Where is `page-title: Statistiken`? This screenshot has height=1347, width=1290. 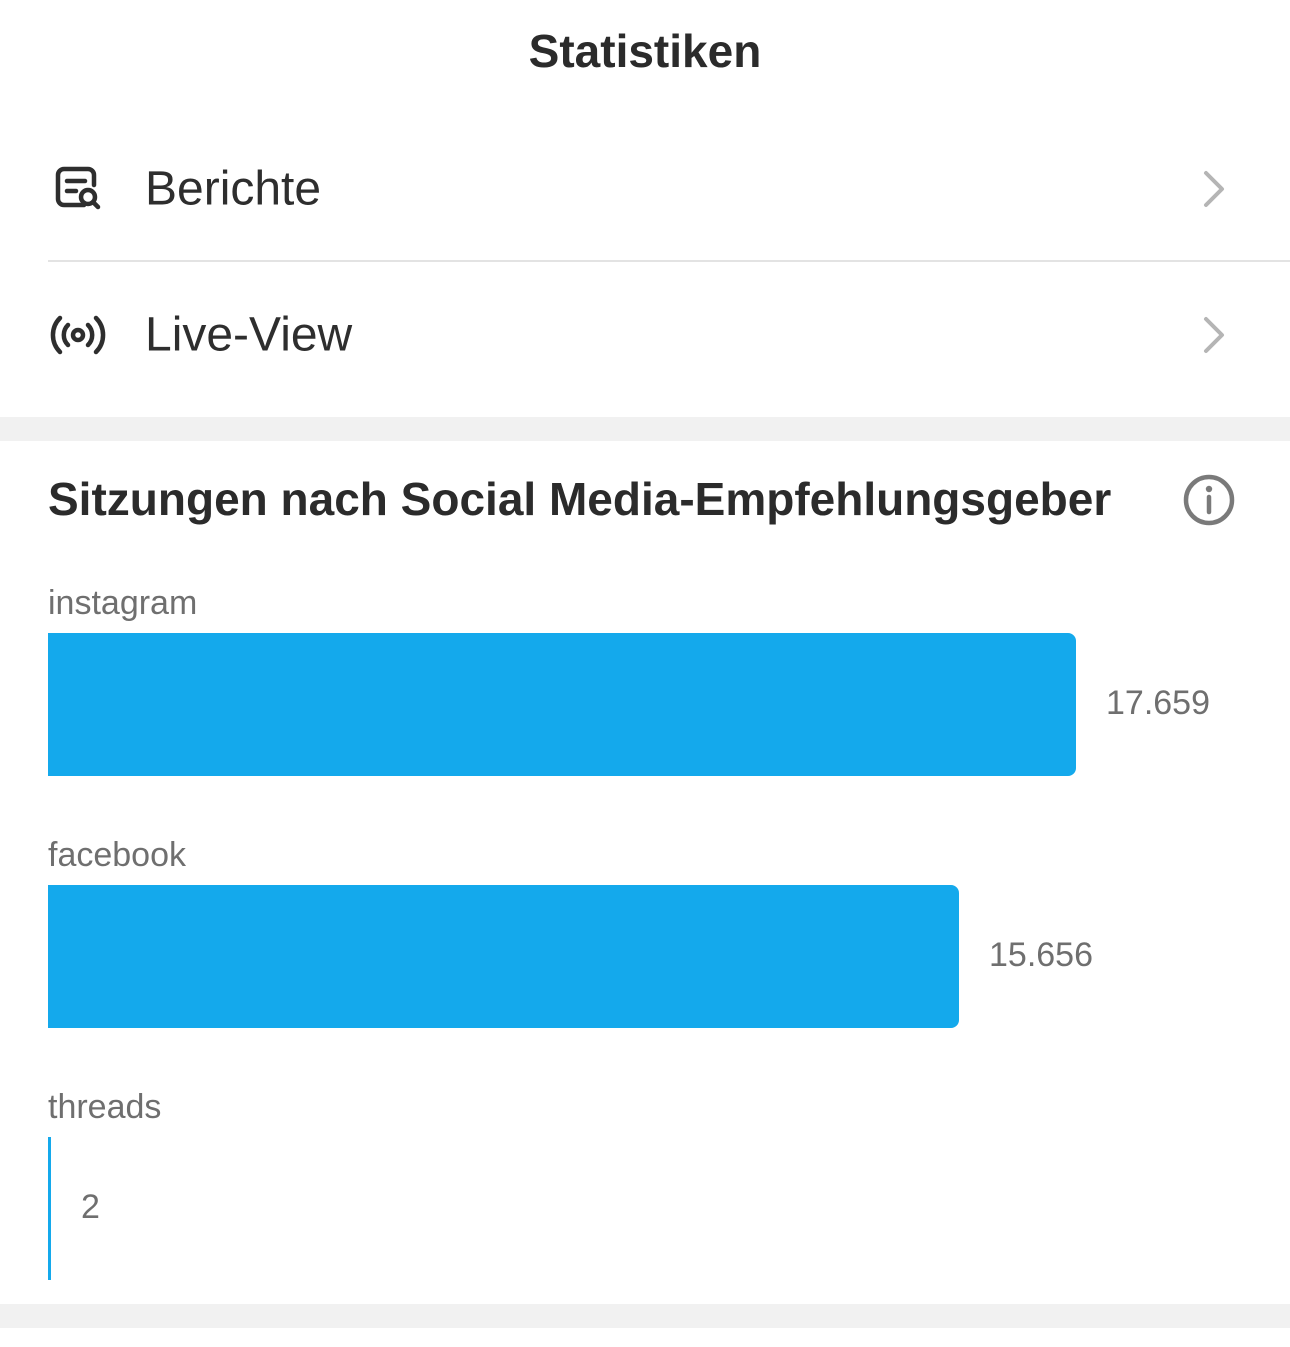
page-title: Statistiken is located at coordinates (645, 51).